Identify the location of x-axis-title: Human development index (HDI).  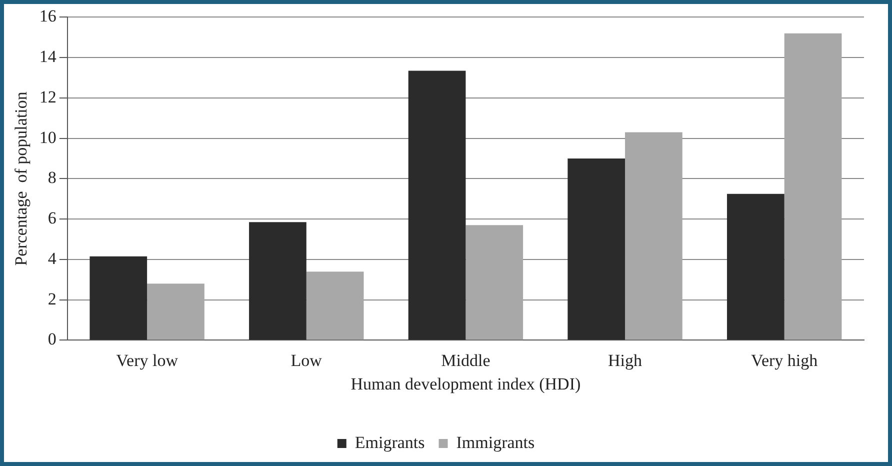
(465, 384).